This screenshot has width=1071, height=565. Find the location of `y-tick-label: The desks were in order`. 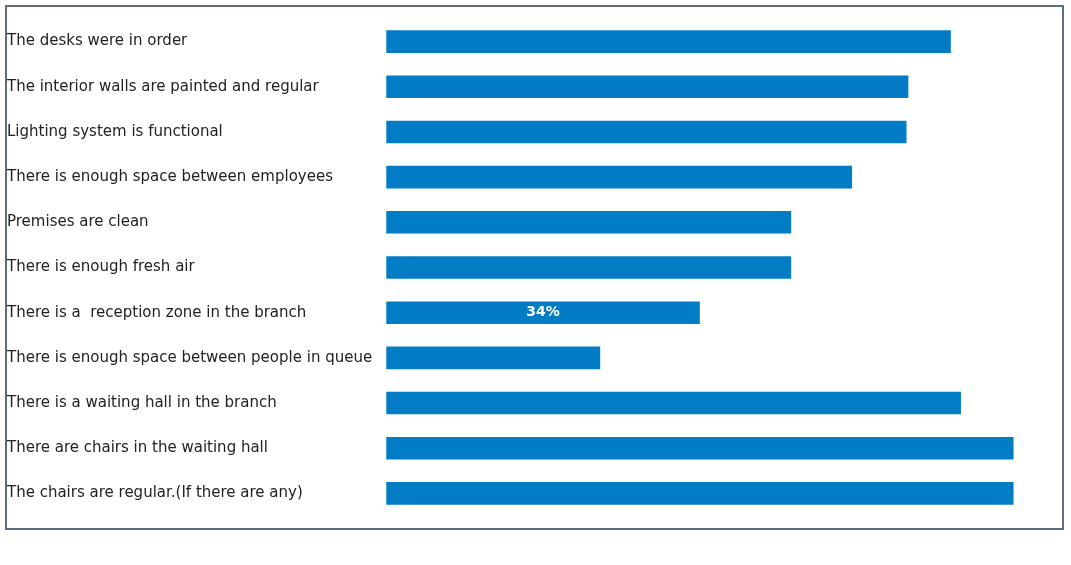

y-tick-label: The desks were in order is located at coordinates (97, 40).